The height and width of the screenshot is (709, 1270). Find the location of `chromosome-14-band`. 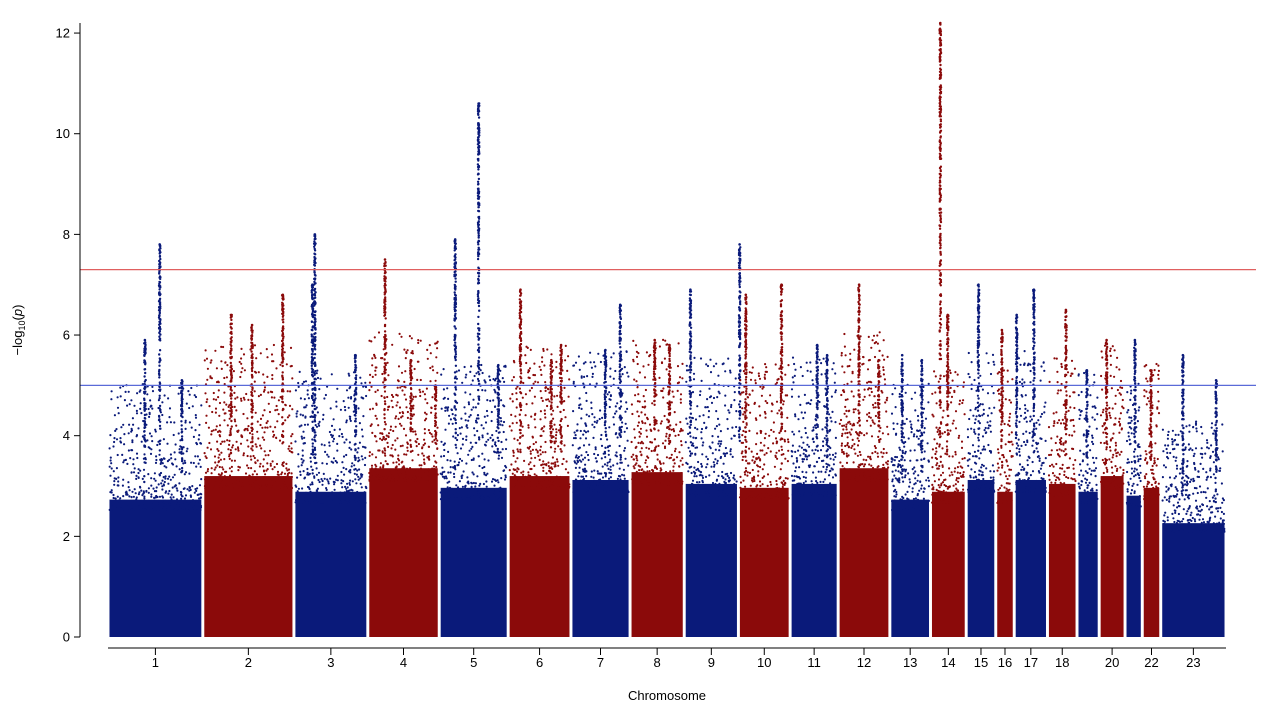

chromosome-14-band is located at coordinates (948, 564).